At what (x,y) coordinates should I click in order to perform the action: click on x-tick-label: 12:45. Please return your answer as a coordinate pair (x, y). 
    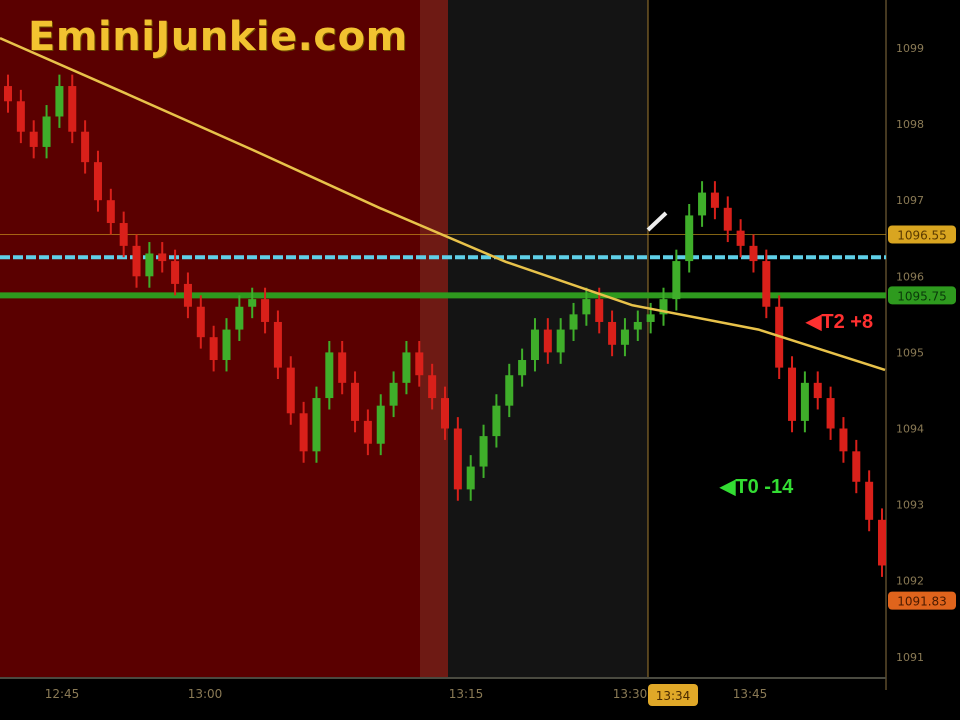
    Looking at the image, I should click on (62, 694).